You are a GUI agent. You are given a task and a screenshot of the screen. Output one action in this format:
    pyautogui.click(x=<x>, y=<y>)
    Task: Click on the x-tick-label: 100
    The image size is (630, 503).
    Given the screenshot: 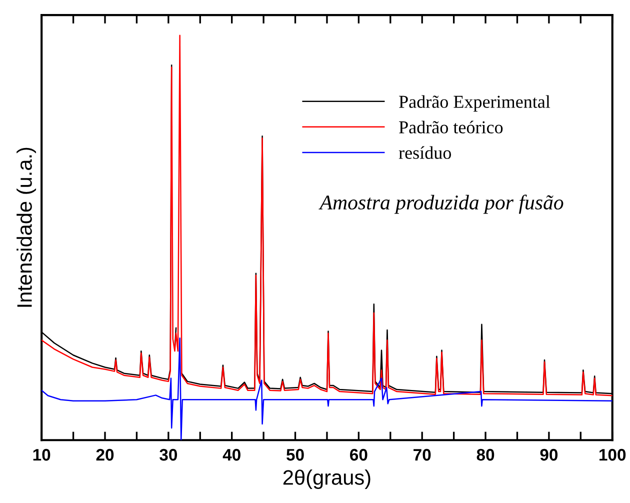 What is the action you would take?
    pyautogui.click(x=613, y=454)
    